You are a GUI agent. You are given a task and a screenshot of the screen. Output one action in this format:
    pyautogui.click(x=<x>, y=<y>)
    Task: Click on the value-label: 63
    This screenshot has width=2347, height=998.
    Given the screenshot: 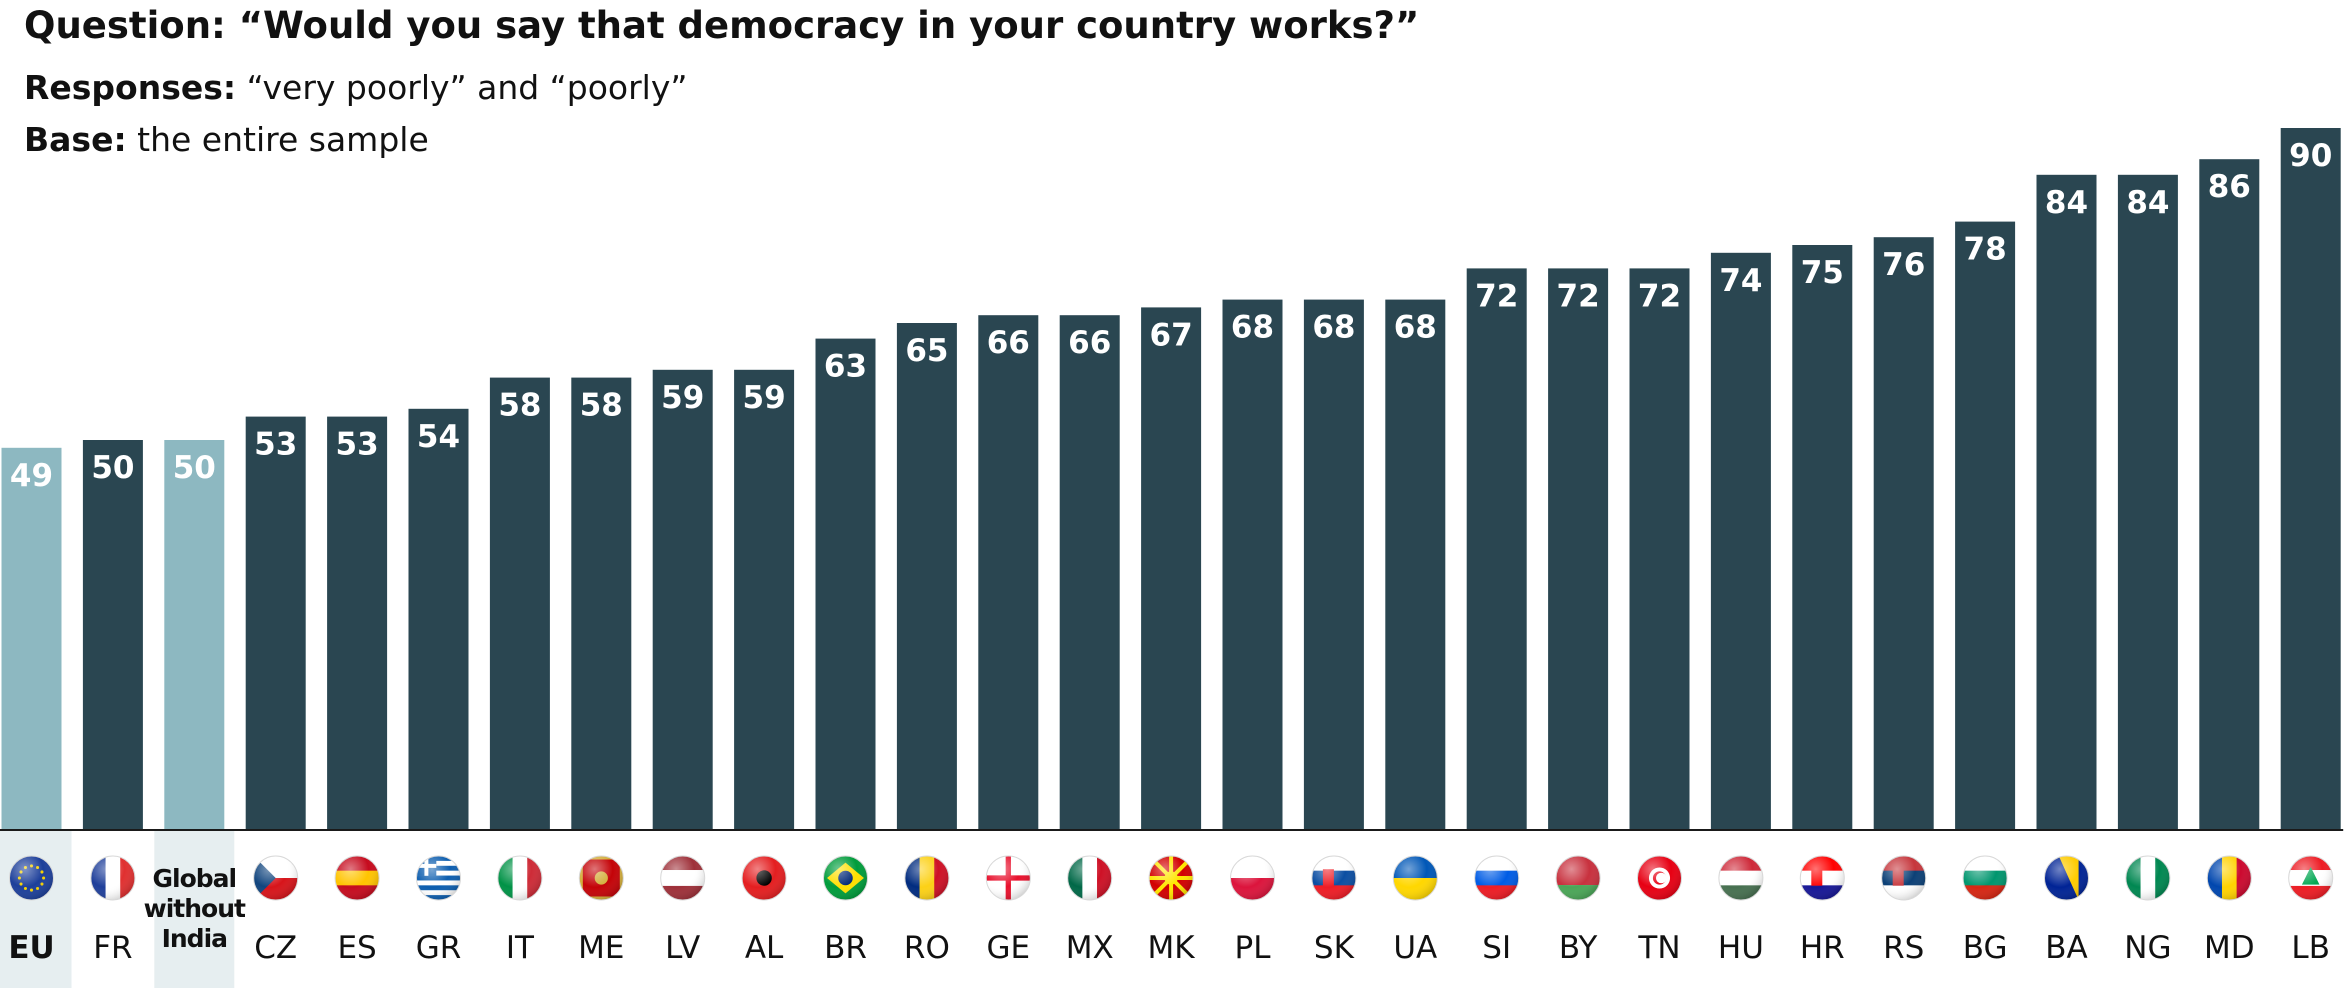 What is the action you would take?
    pyautogui.click(x=845, y=367)
    